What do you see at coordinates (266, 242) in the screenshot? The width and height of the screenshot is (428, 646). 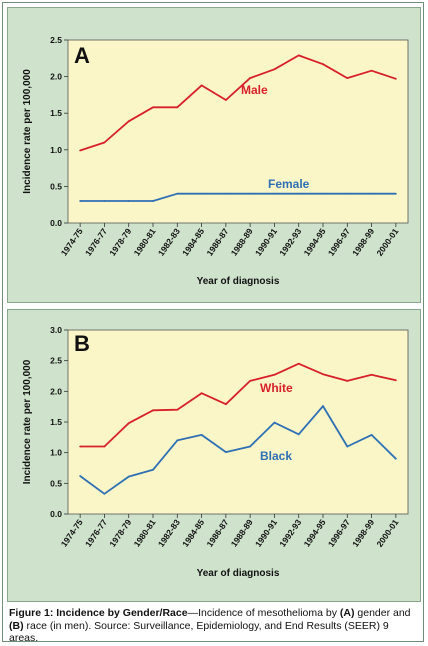 I see `chart-a-x-tick-label: 1990-91` at bounding box center [266, 242].